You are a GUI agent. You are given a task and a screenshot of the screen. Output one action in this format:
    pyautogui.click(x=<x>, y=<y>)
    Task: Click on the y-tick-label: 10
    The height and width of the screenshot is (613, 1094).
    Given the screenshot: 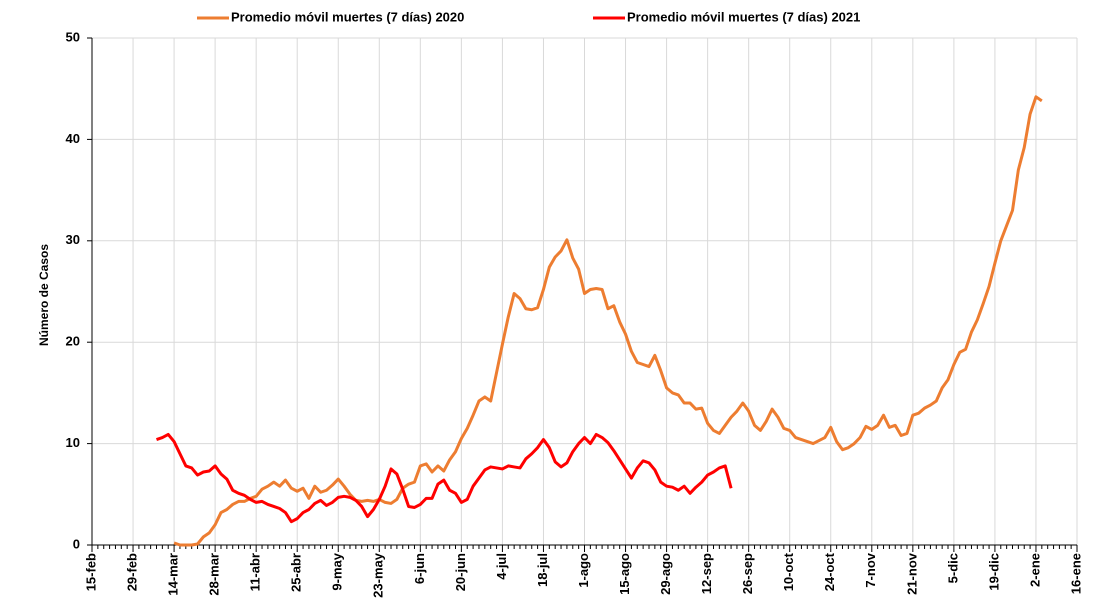 What is the action you would take?
    pyautogui.click(x=73, y=442)
    